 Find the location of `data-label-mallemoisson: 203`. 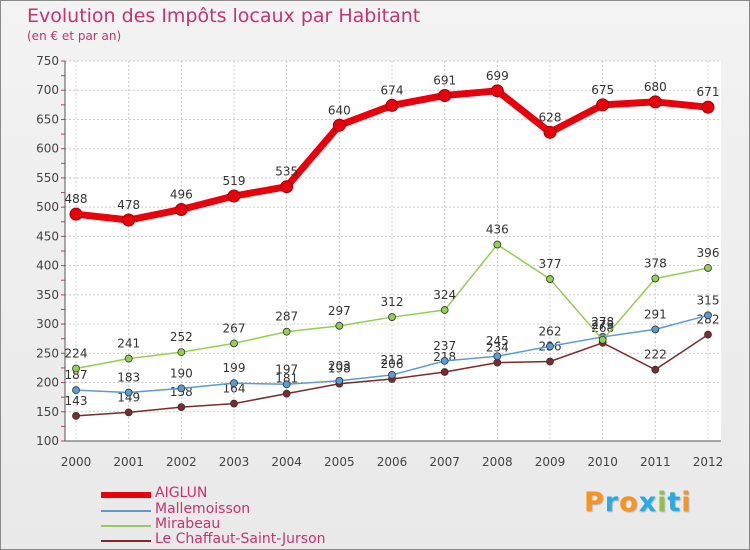

data-label-mallemoisson: 203 is located at coordinates (339, 366).